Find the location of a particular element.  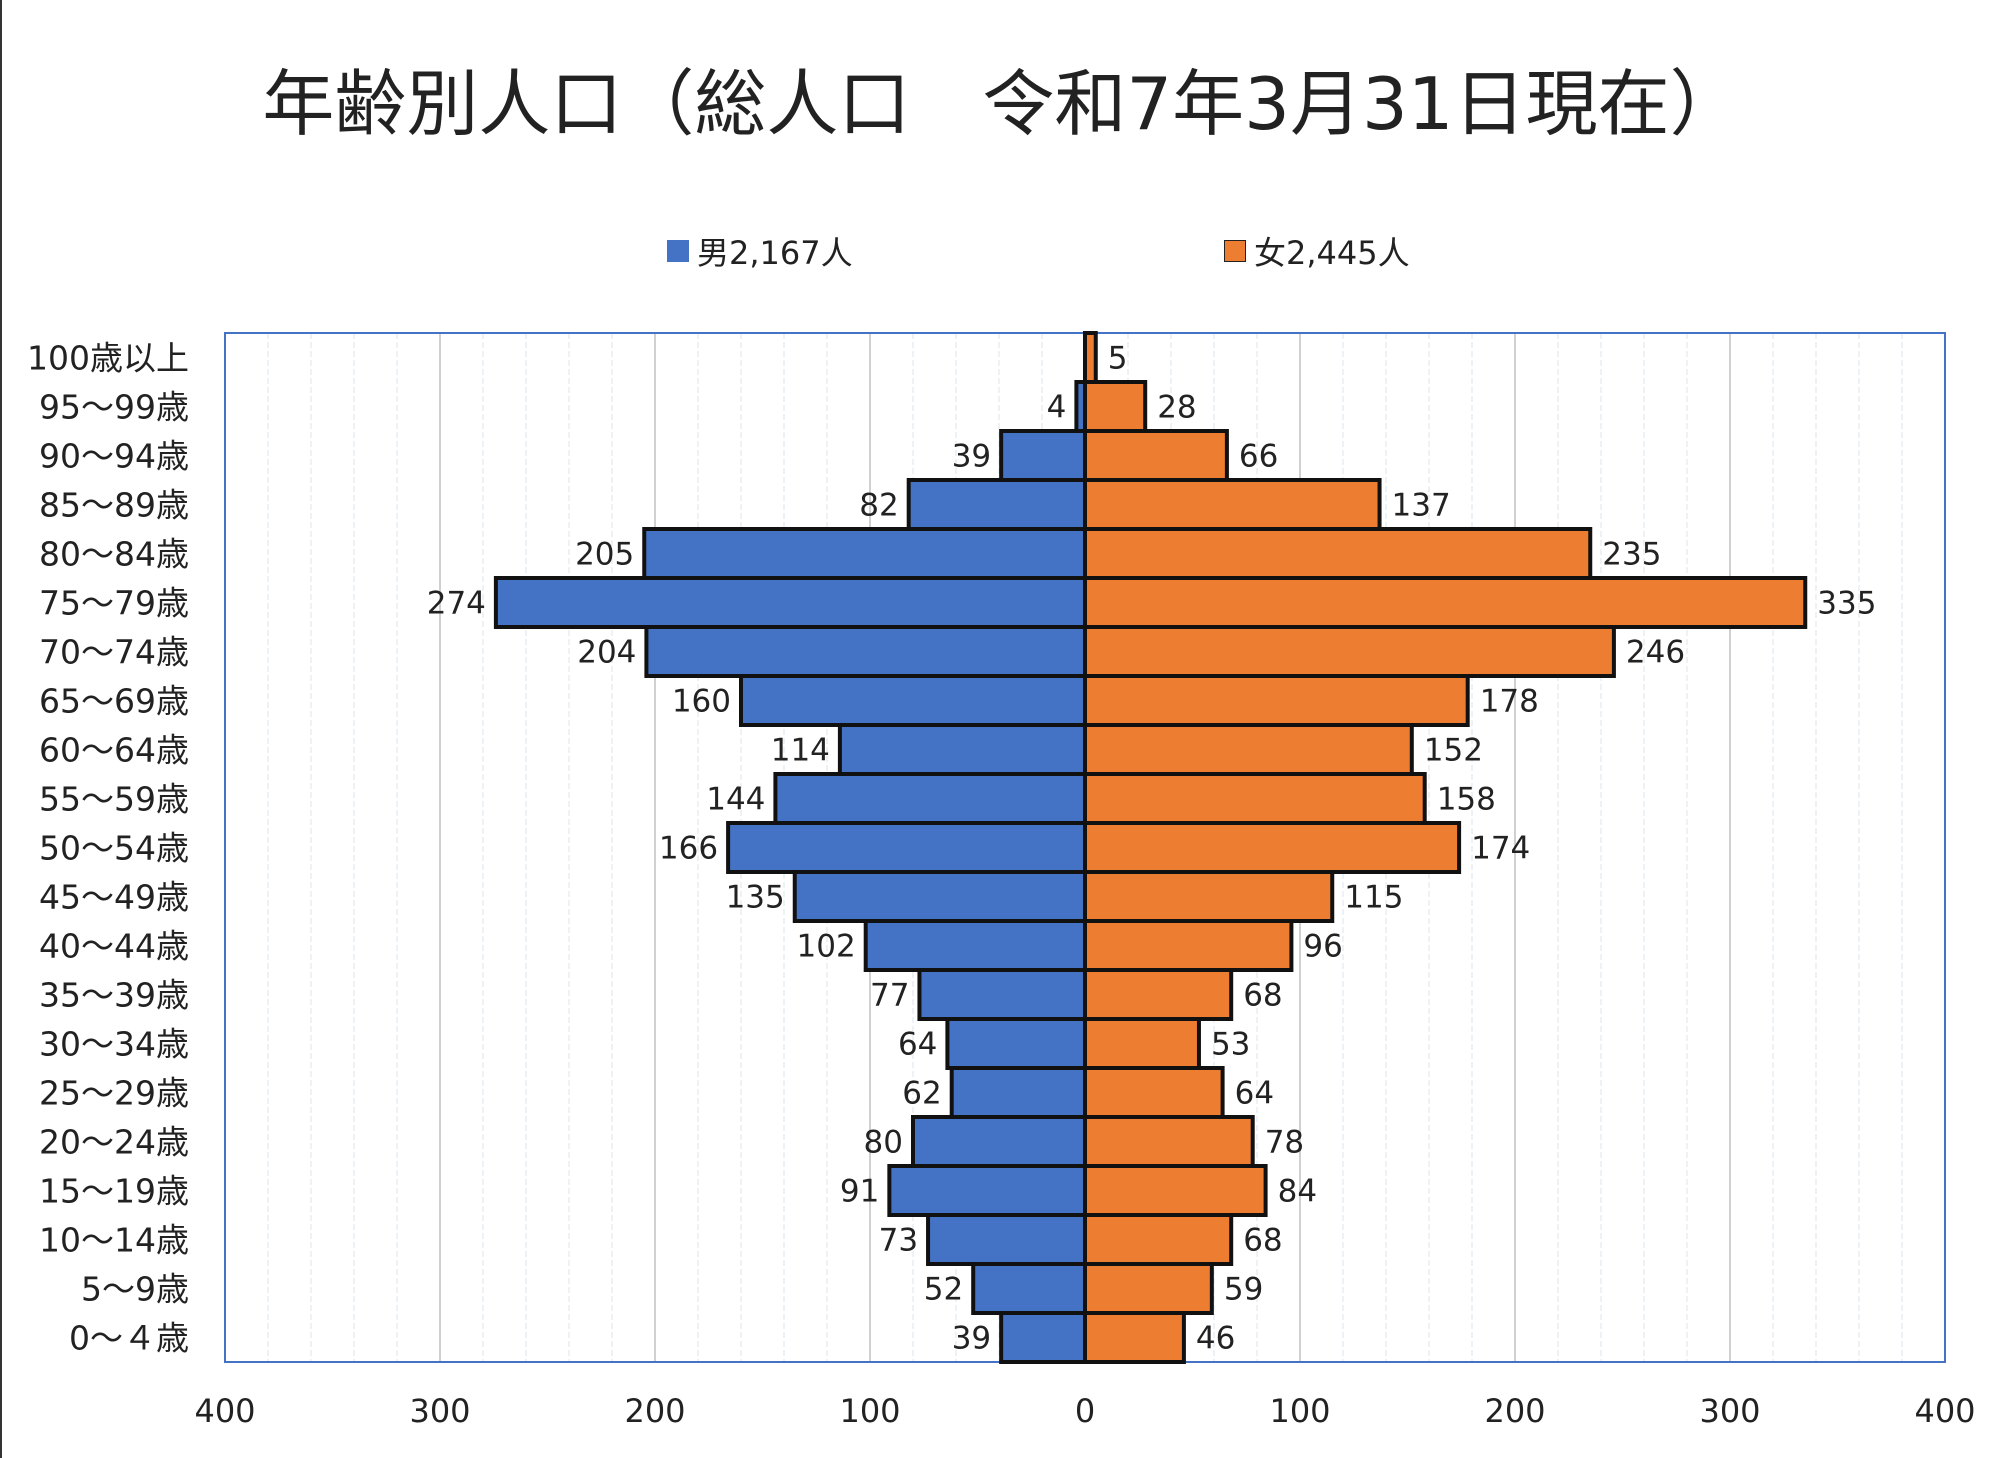

data-label-female: 28 is located at coordinates (1176, 408).